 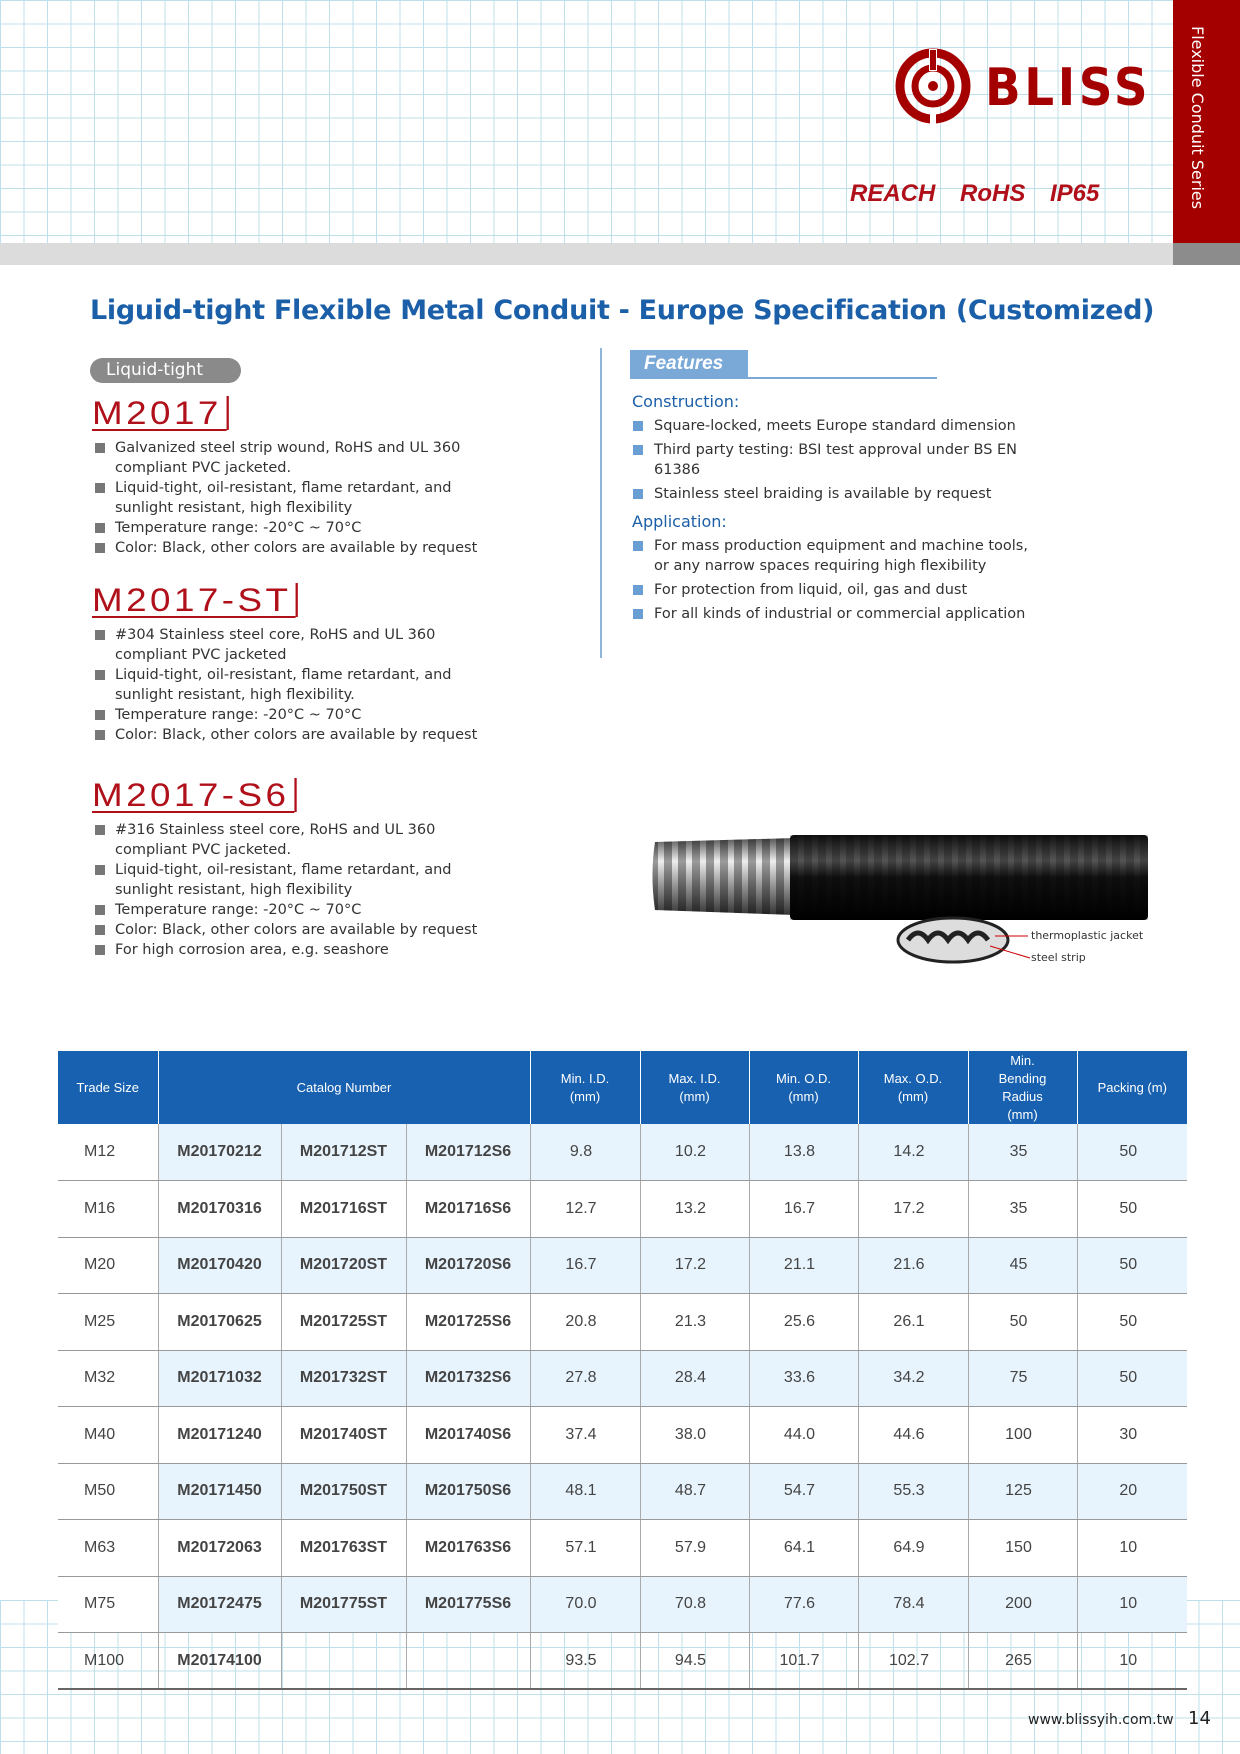 What do you see at coordinates (108, 1152) in the screenshot?
I see `table-cell: M12` at bounding box center [108, 1152].